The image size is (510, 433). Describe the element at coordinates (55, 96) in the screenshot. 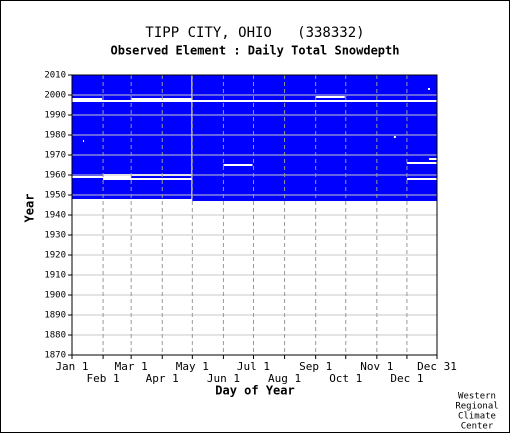

I see `y-tick-label: 2000` at that location.